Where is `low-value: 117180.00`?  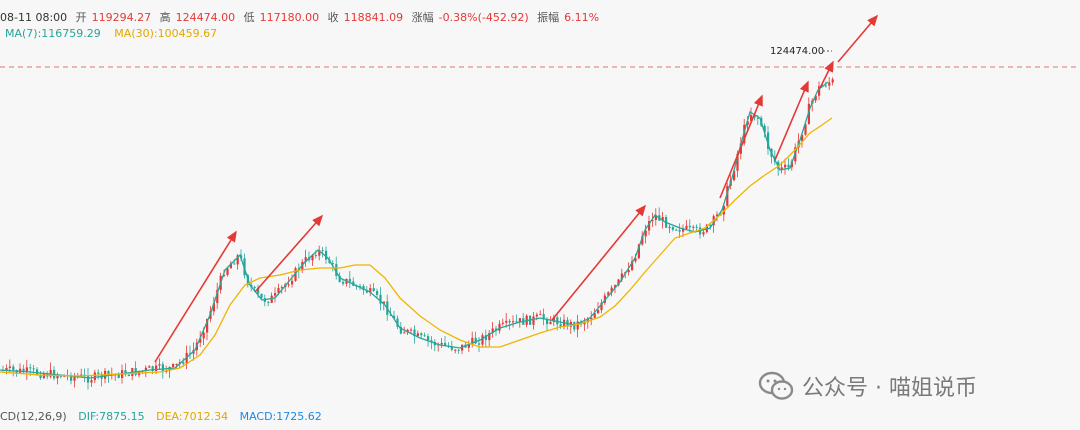
low-value: 117180.00 is located at coordinates (289, 17).